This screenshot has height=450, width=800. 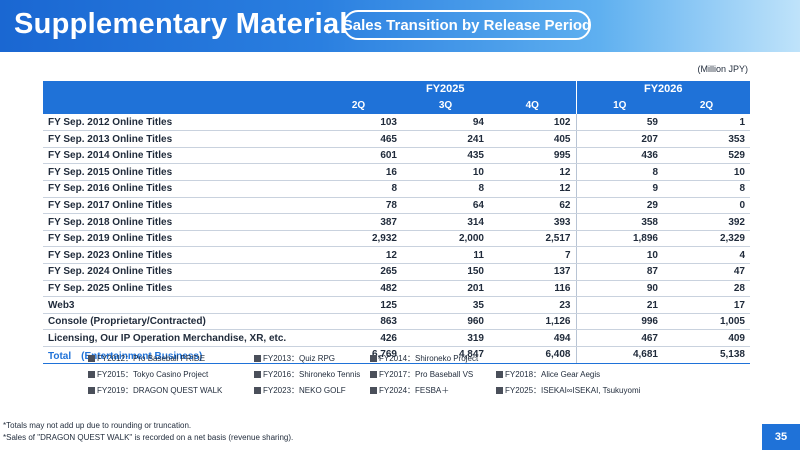 I want to click on value-cell: 392, so click(x=706, y=222).